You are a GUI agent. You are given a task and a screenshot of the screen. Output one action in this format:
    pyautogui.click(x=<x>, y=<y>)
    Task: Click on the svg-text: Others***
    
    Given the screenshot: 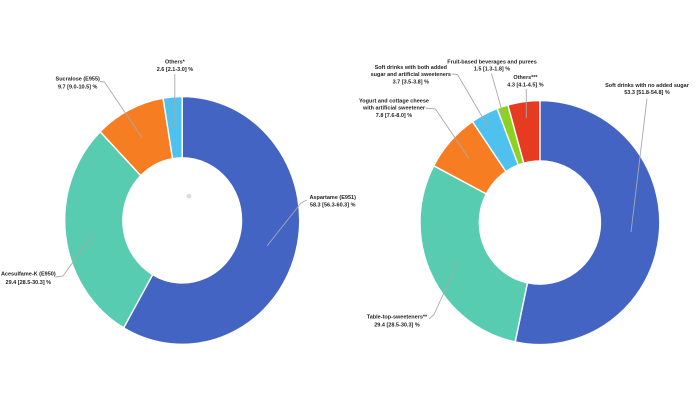 What is the action you would take?
    pyautogui.click(x=525, y=78)
    